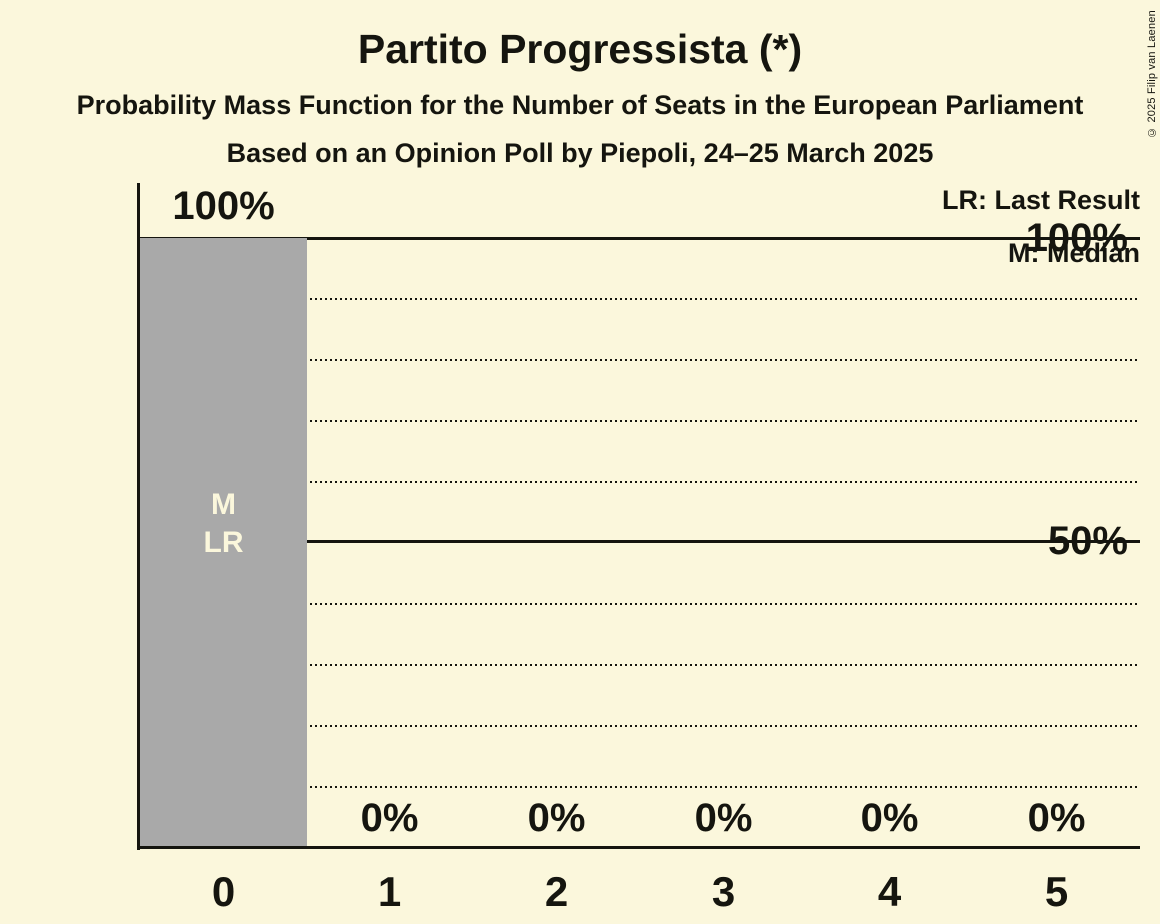 This screenshot has height=924, width=1160. What do you see at coordinates (640, 421) in the screenshot?
I see `gridline-70pct` at bounding box center [640, 421].